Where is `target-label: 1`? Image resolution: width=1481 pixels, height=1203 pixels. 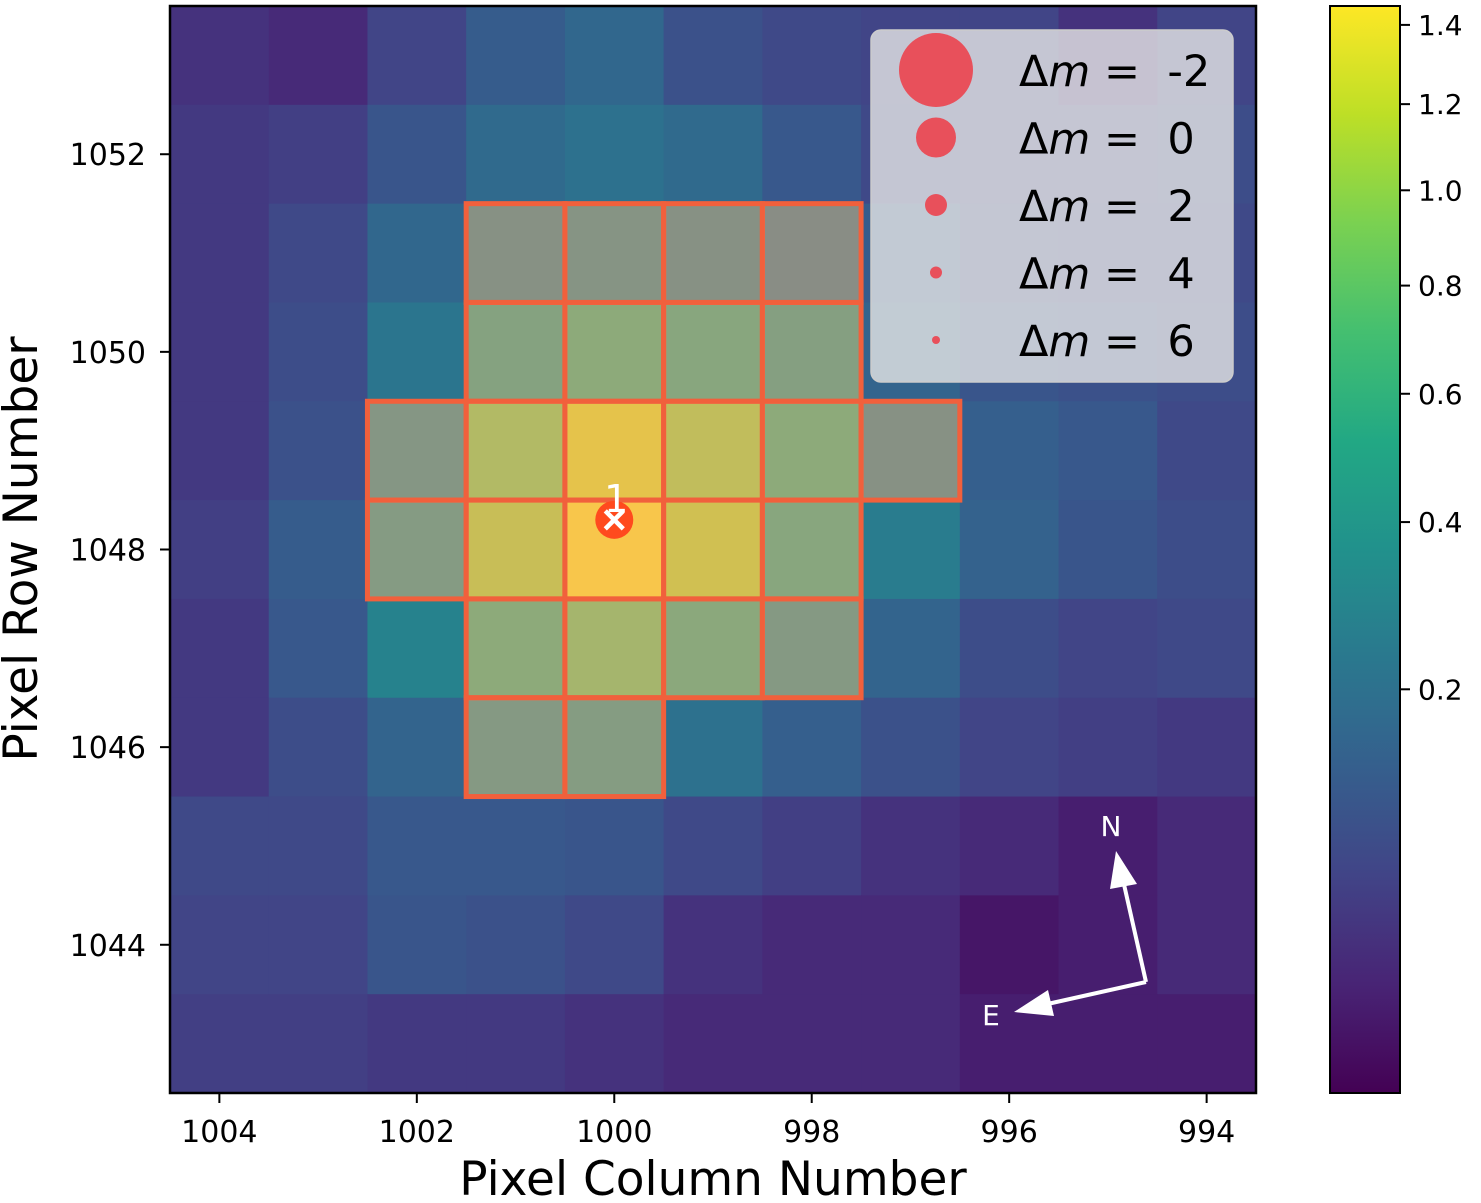 target-label: 1 is located at coordinates (616, 499).